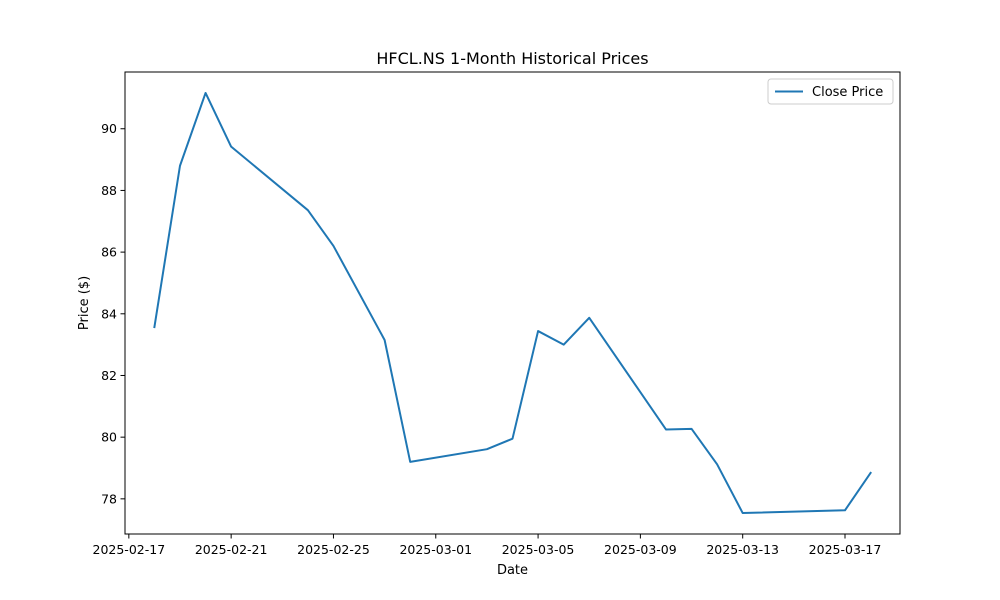 This screenshot has height=600, width=1000. I want to click on x-tick-label: 2025-02-21, so click(231, 549).